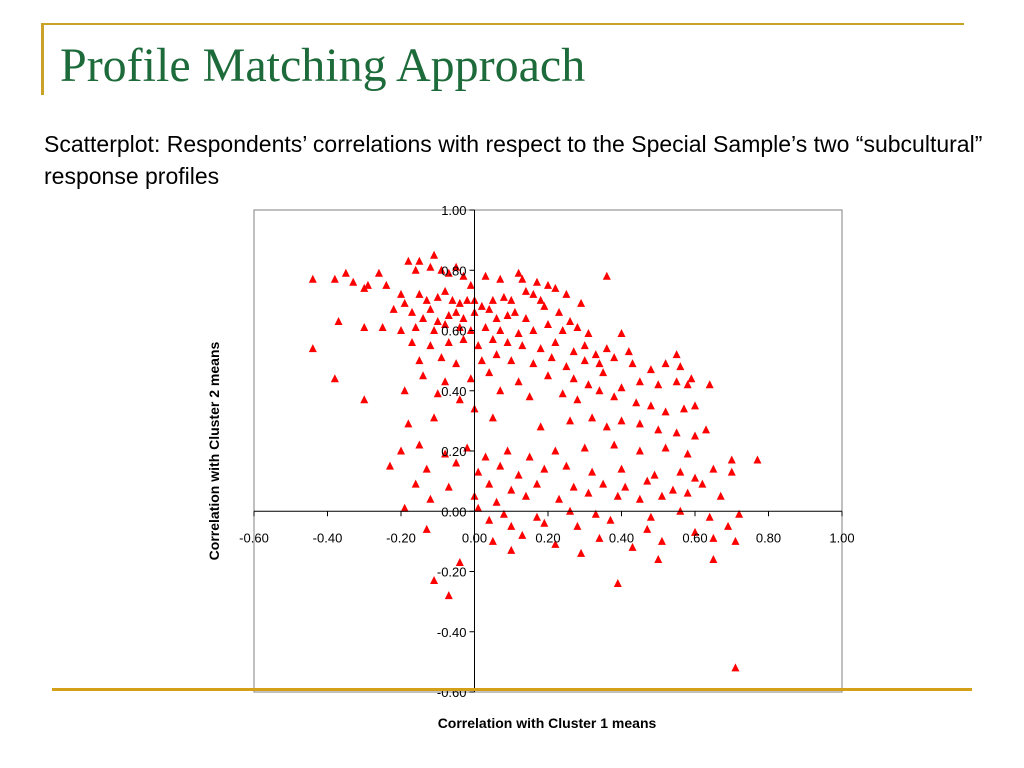 The width and height of the screenshot is (1024, 768). I want to click on x-axis-ticks: -0.60 -0.40 -0.20 0.00 0.20 0.40 0.60 0.80 1.00, so click(547, 528).